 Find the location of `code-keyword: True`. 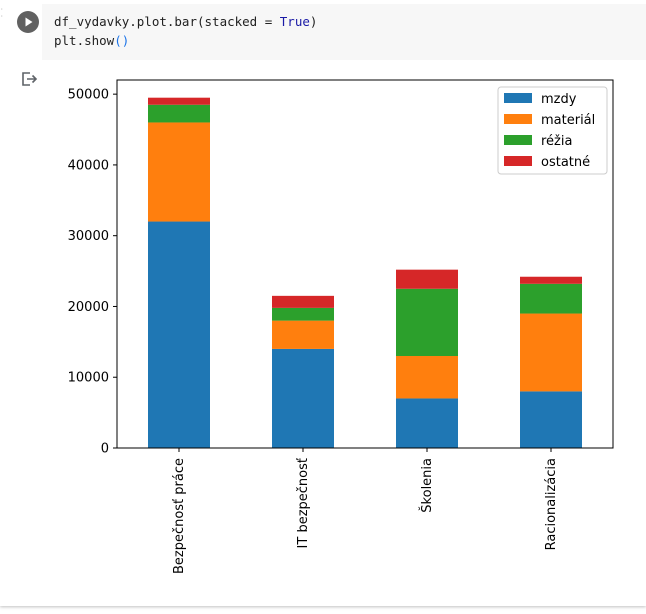

code-keyword: True is located at coordinates (294, 21).